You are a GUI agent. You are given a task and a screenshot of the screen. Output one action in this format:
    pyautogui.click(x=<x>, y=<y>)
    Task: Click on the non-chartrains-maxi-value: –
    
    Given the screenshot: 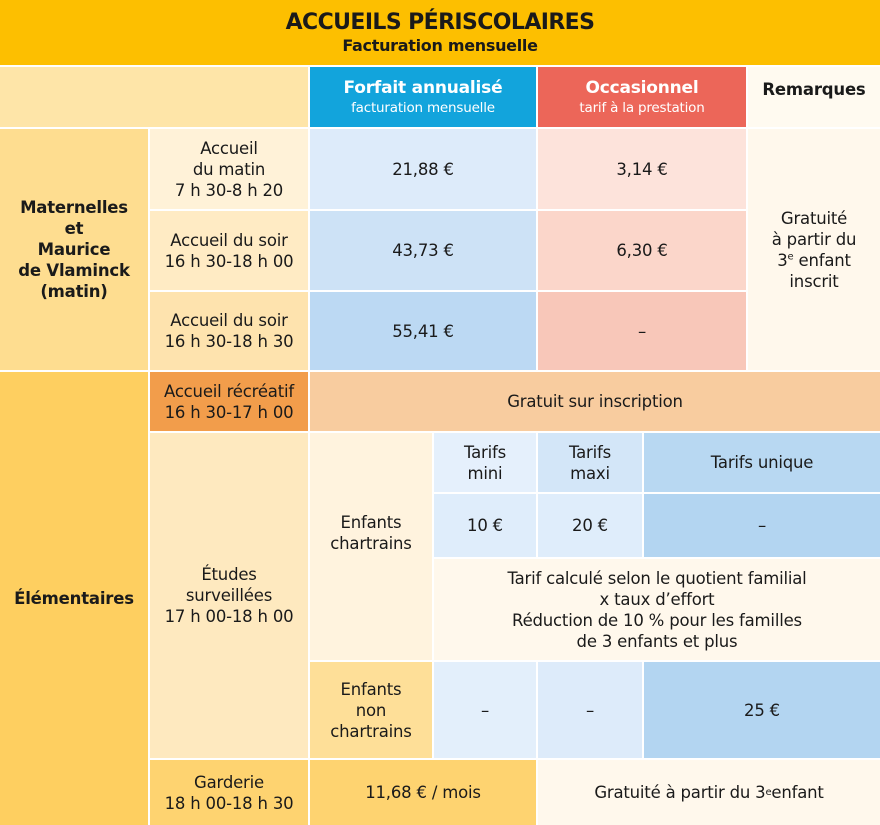 What is the action you would take?
    pyautogui.click(x=590, y=710)
    